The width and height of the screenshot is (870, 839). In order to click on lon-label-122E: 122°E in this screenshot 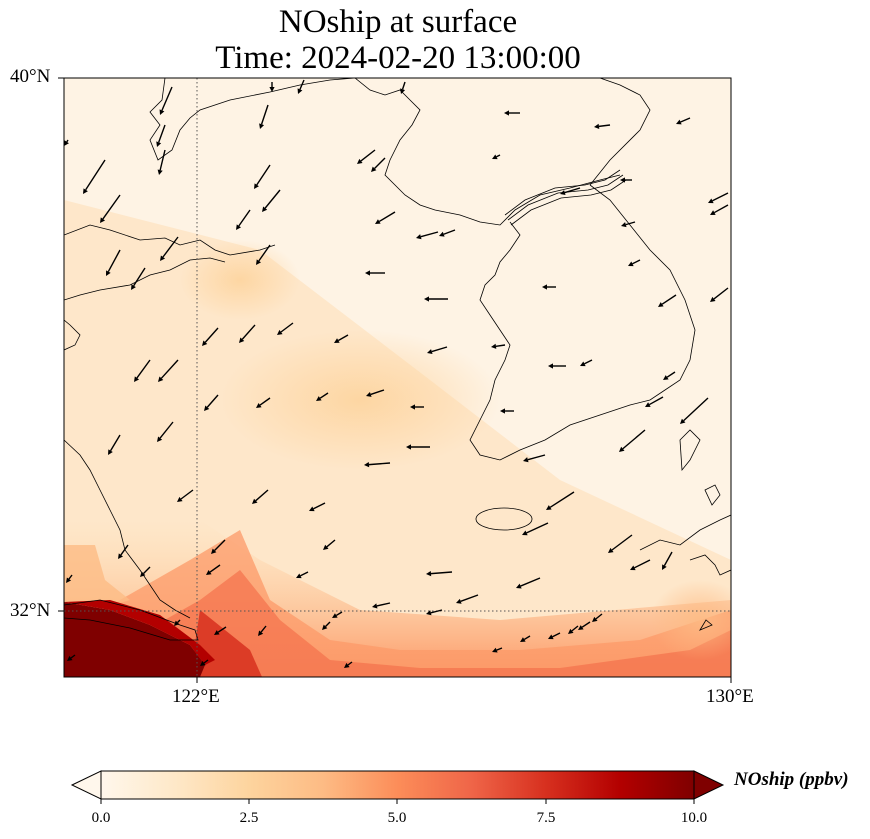, I will do `click(196, 696)`.